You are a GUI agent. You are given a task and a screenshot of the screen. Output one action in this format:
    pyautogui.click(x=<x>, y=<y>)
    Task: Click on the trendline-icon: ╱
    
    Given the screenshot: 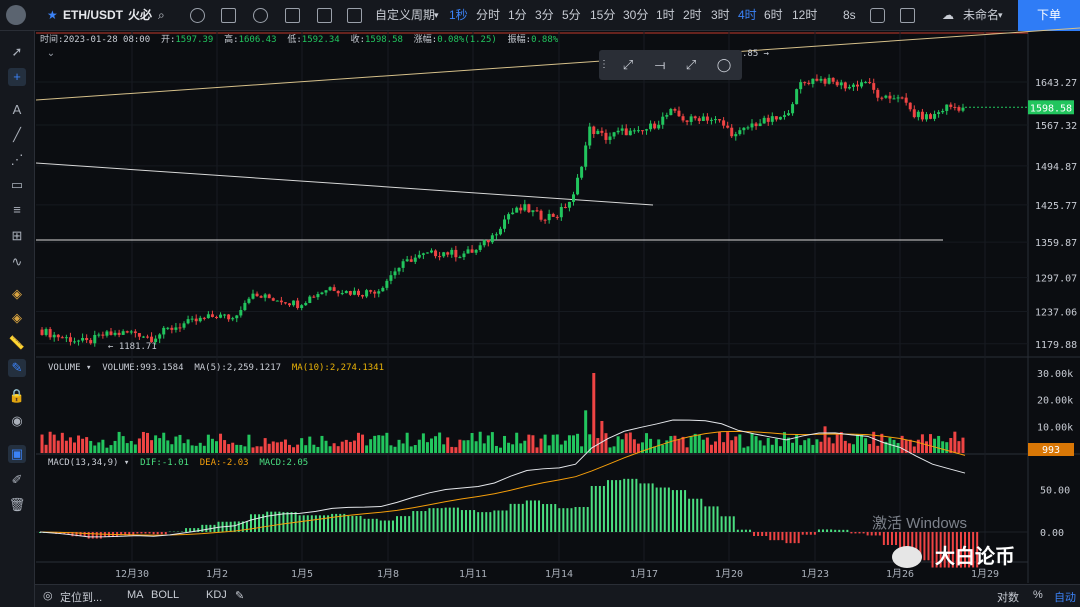 What is the action you would take?
    pyautogui.click(x=17, y=134)
    